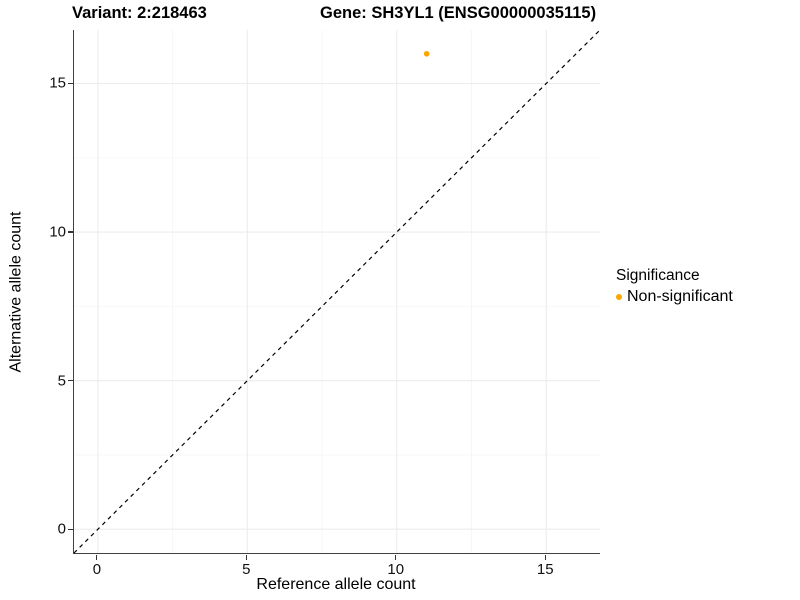 This screenshot has height=600, width=800. I want to click on legend: Significance Non-significant, so click(674, 286).